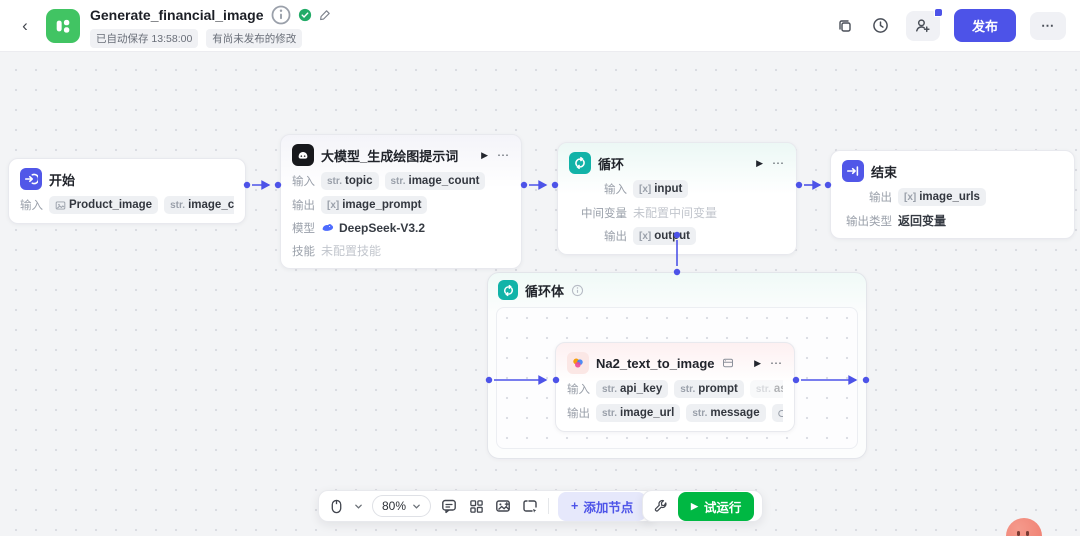 Image resolution: width=1080 pixels, height=536 pixels. What do you see at coordinates (604, 213) in the screenshot?
I see `mid-var-label: 中间变量` at bounding box center [604, 213].